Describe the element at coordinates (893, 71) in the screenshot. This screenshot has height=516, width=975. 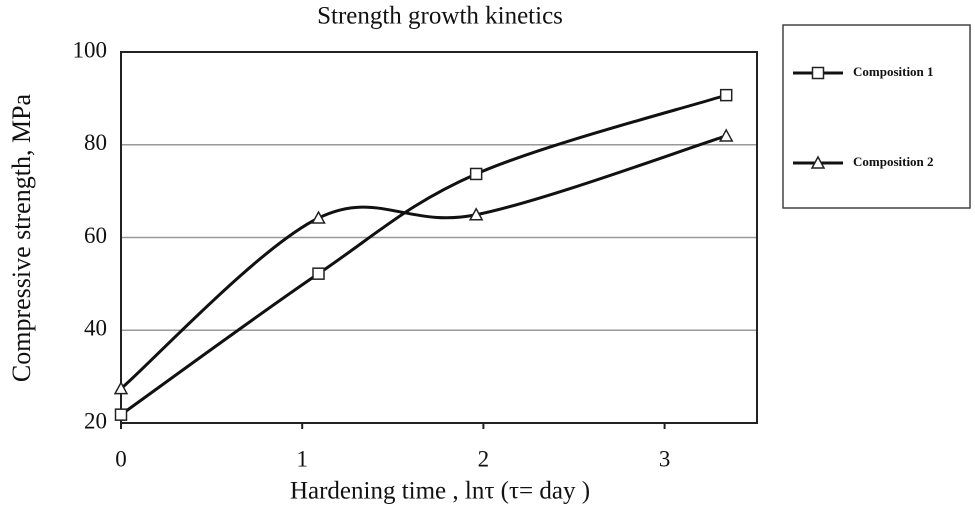
I see `legend-label: Composition 1` at that location.